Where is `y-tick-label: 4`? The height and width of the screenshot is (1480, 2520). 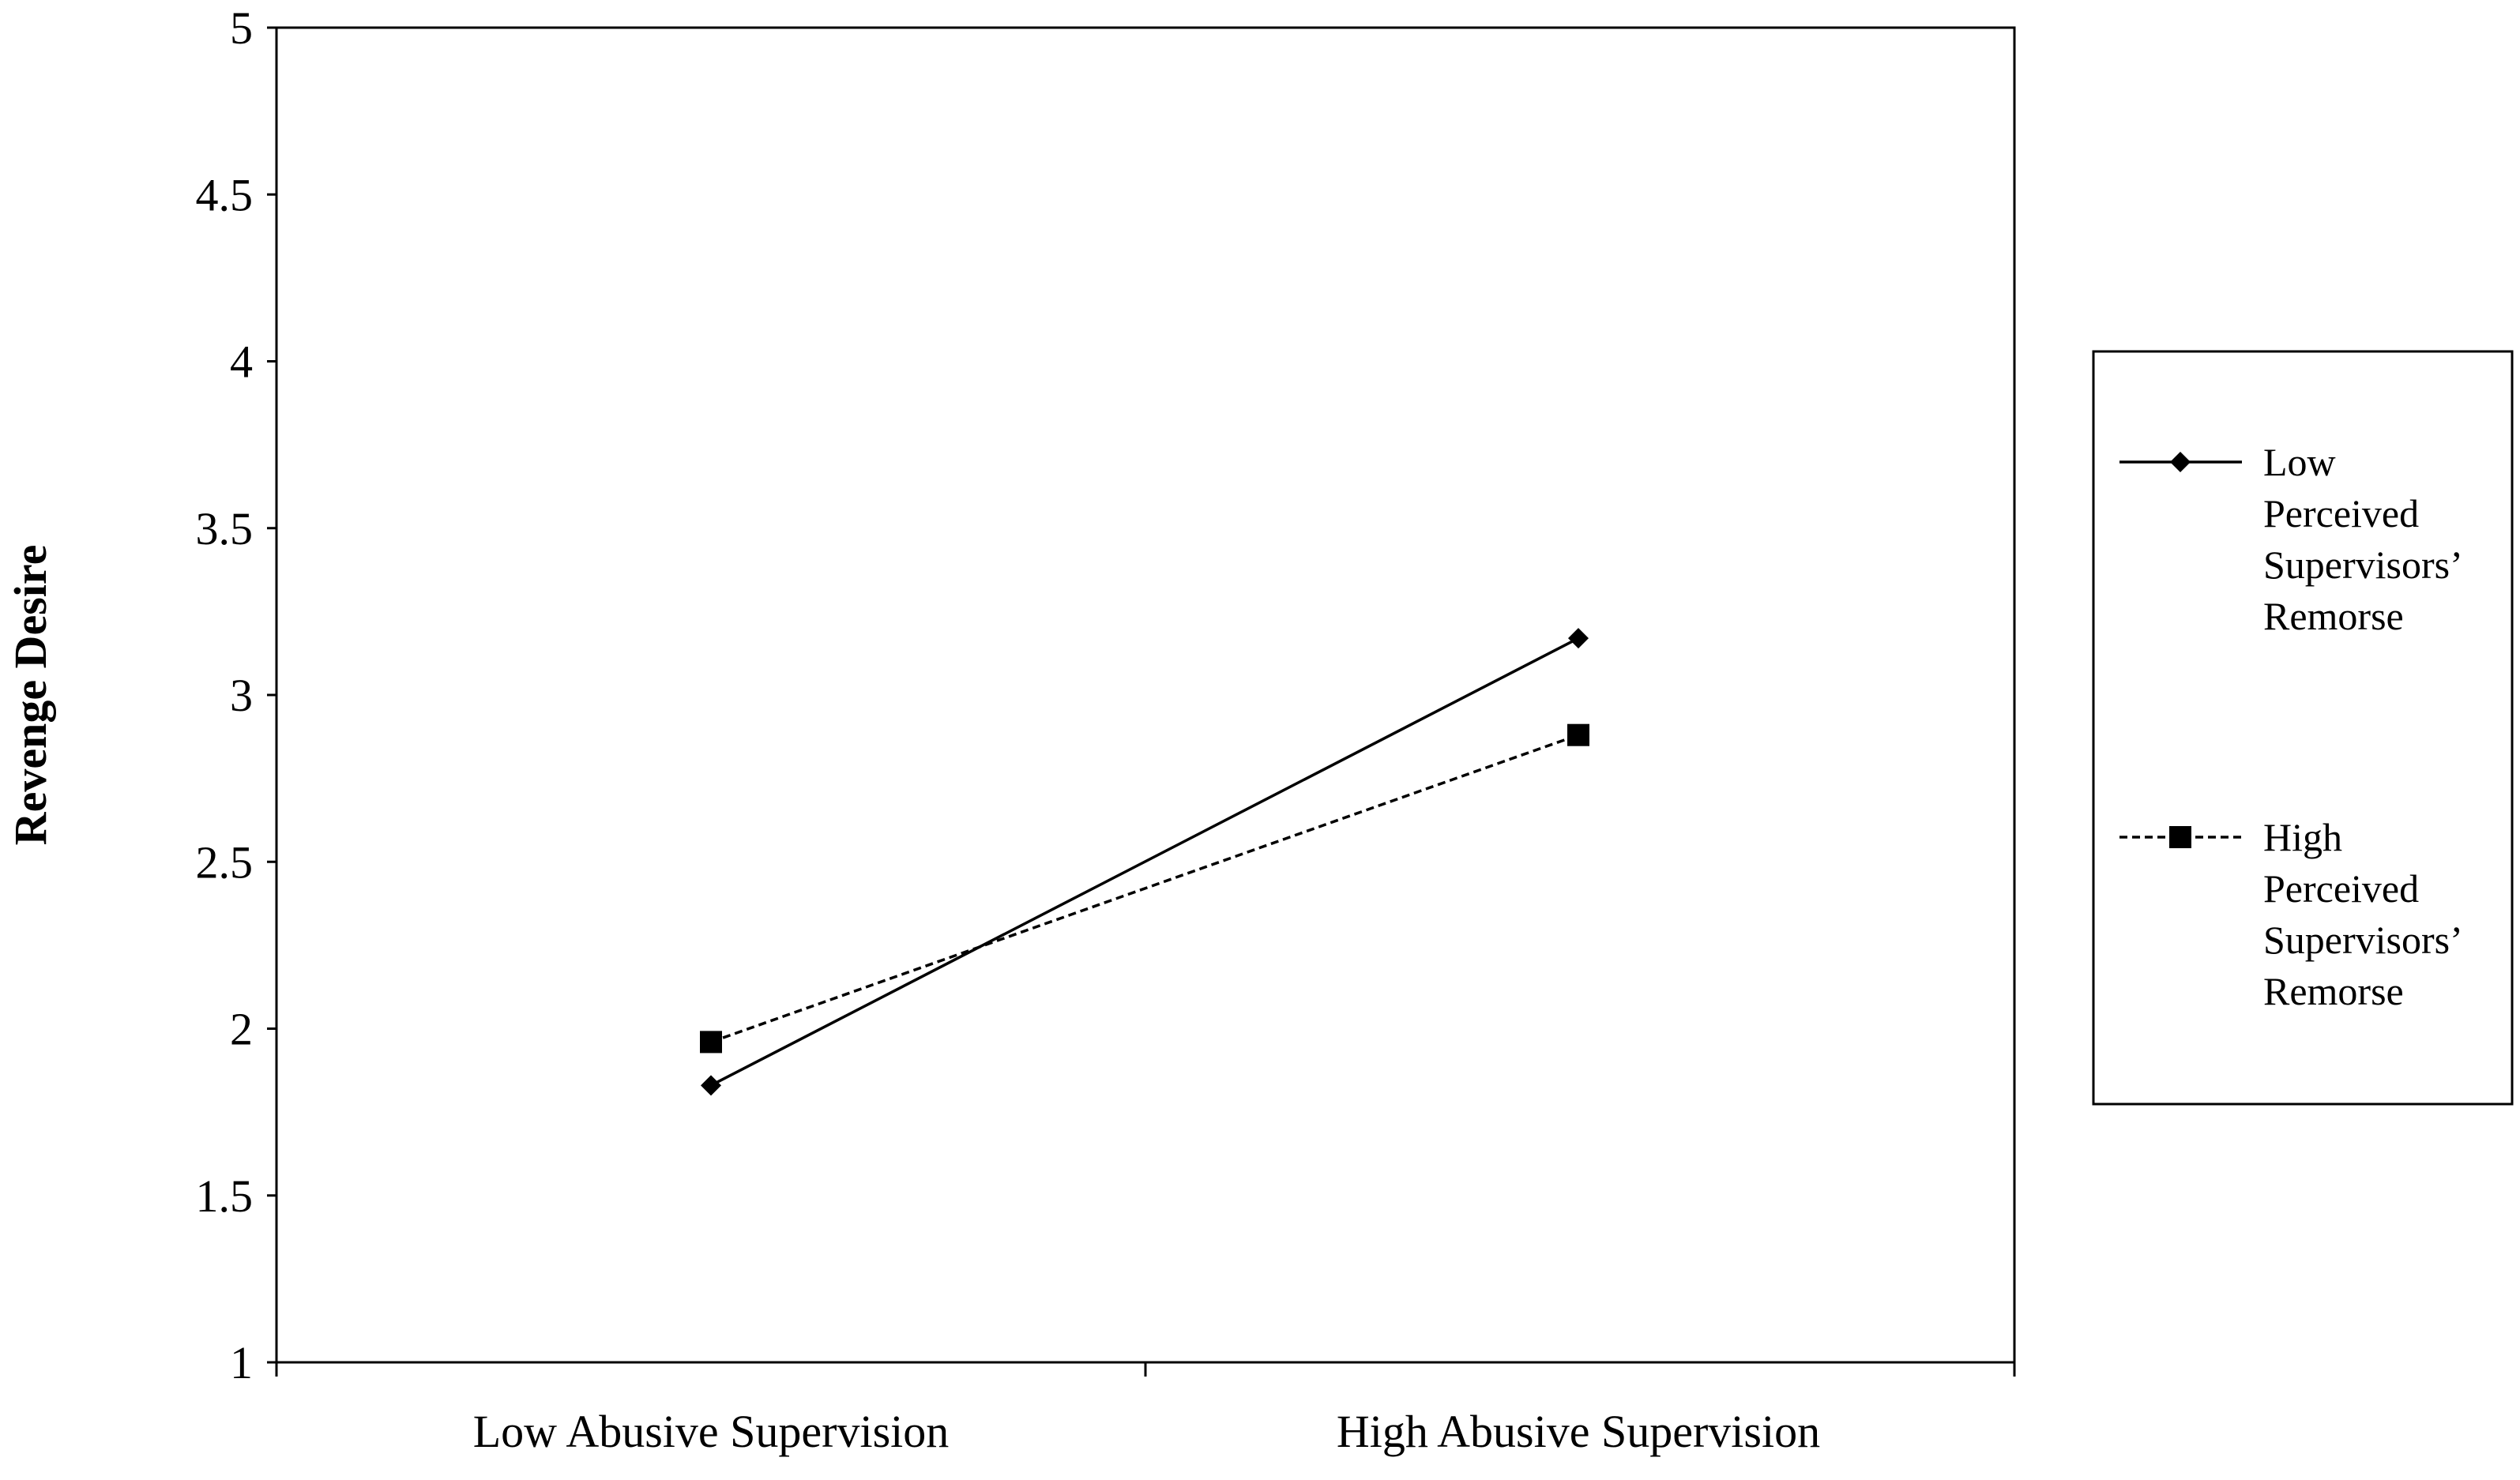 y-tick-label: 4 is located at coordinates (241, 362).